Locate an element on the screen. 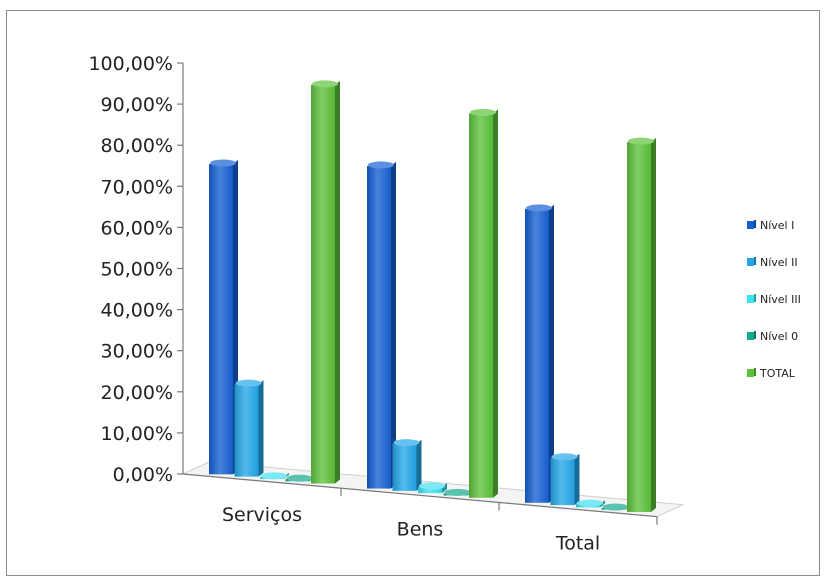  y-tick-label: 90,00% is located at coordinates (137, 105).